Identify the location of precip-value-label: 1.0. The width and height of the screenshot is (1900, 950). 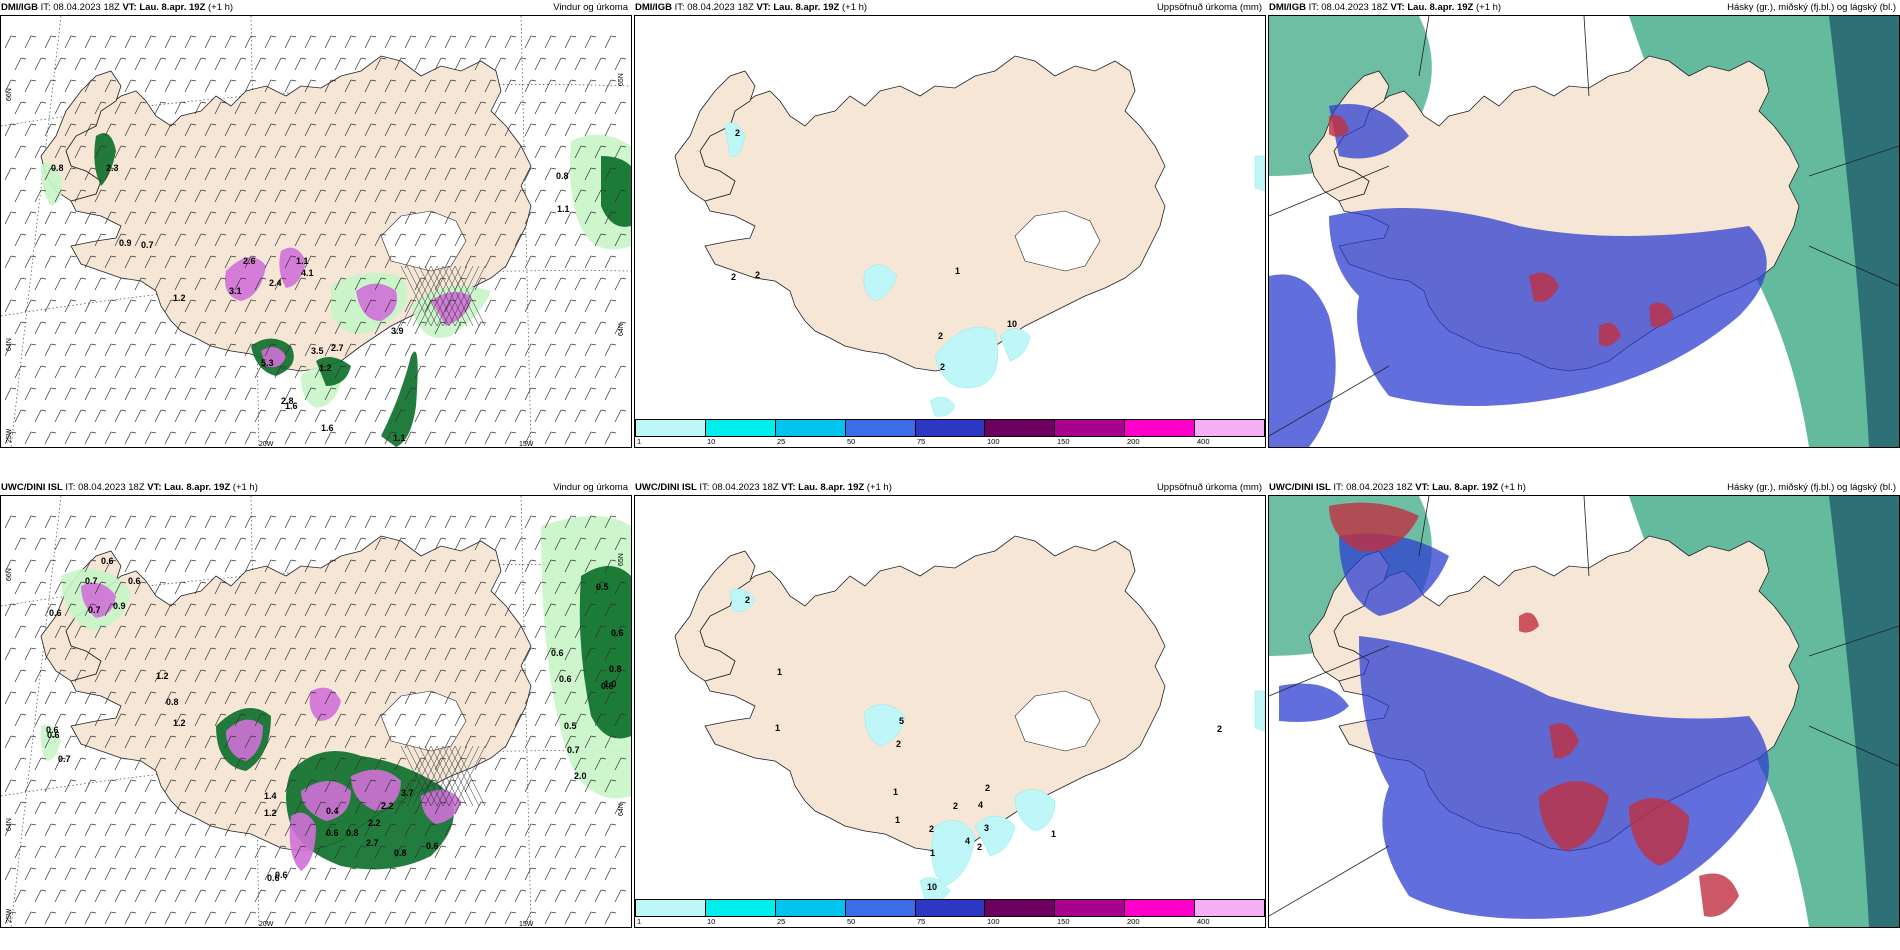
(610, 684).